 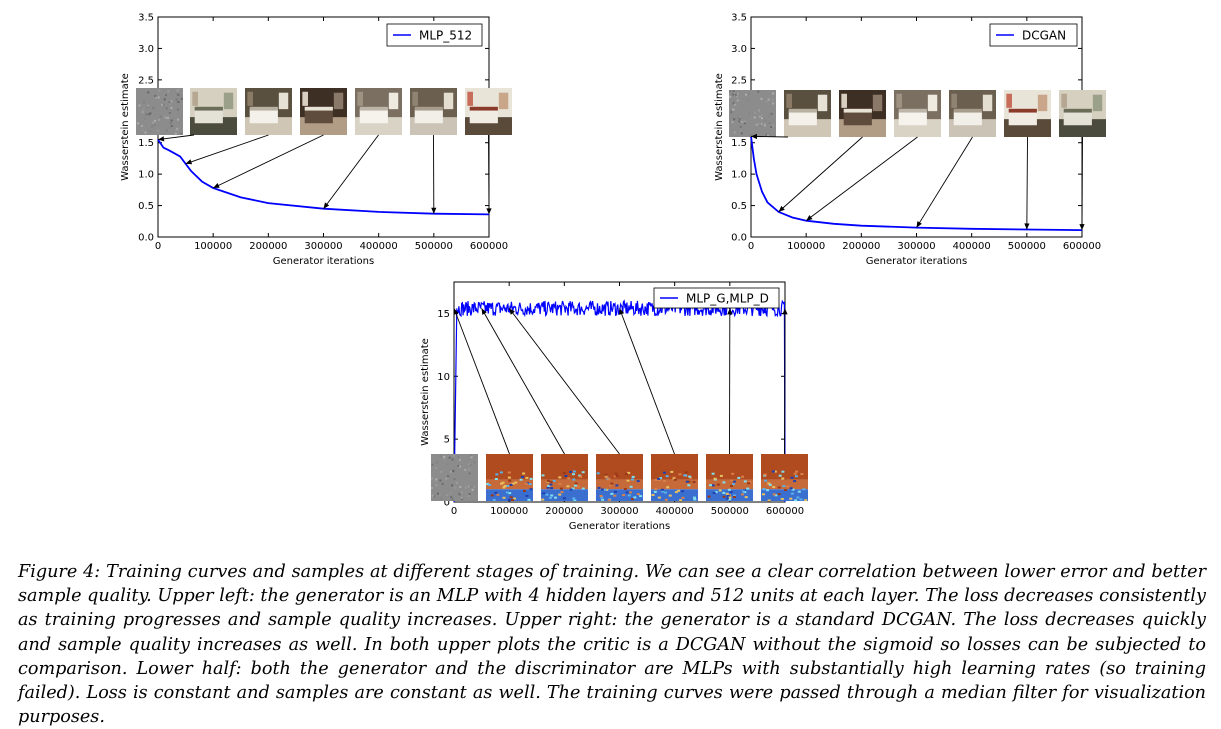 I want to click on x-tick-label: 500000, so click(x=730, y=511).